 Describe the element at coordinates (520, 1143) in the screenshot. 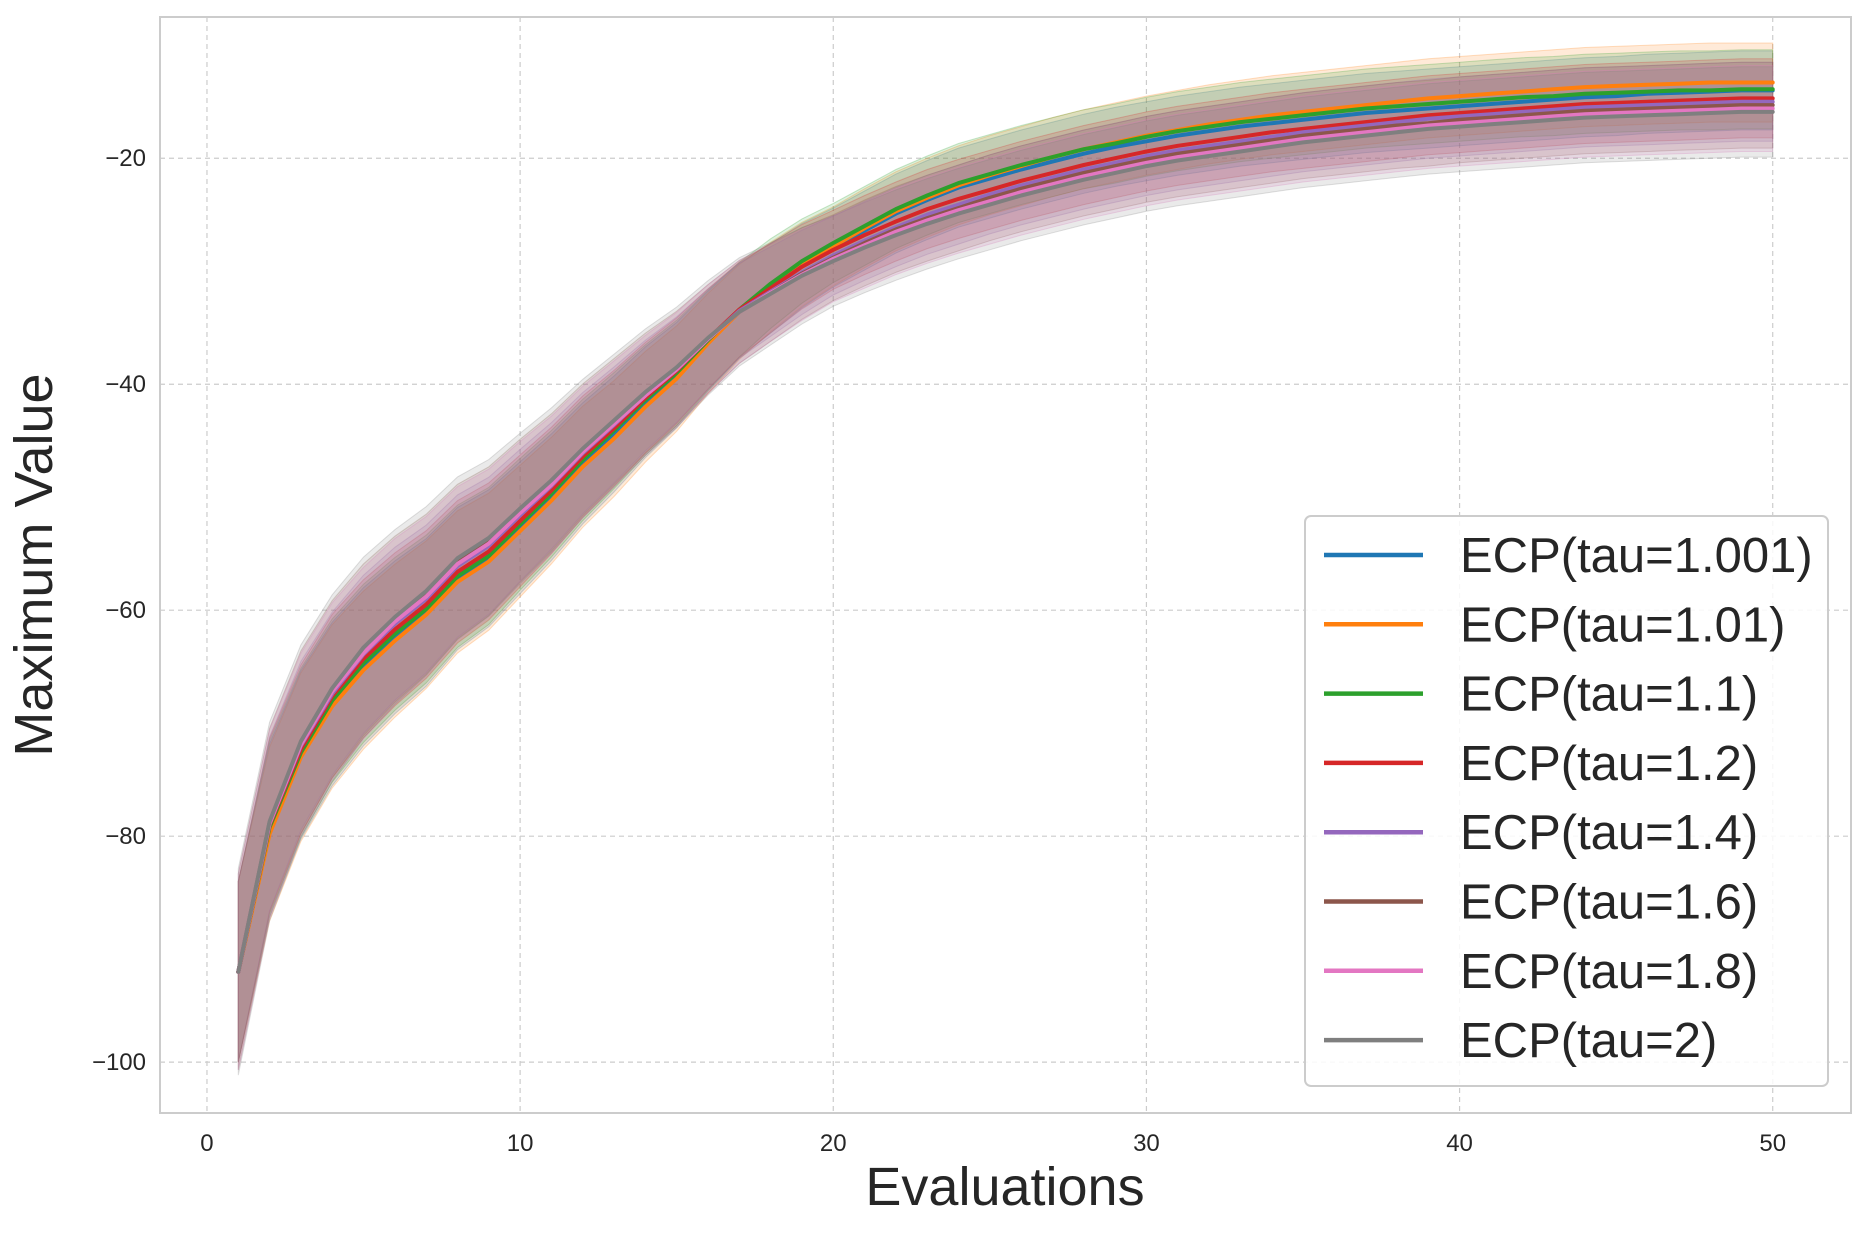

I see `x-tick-label: 10` at that location.